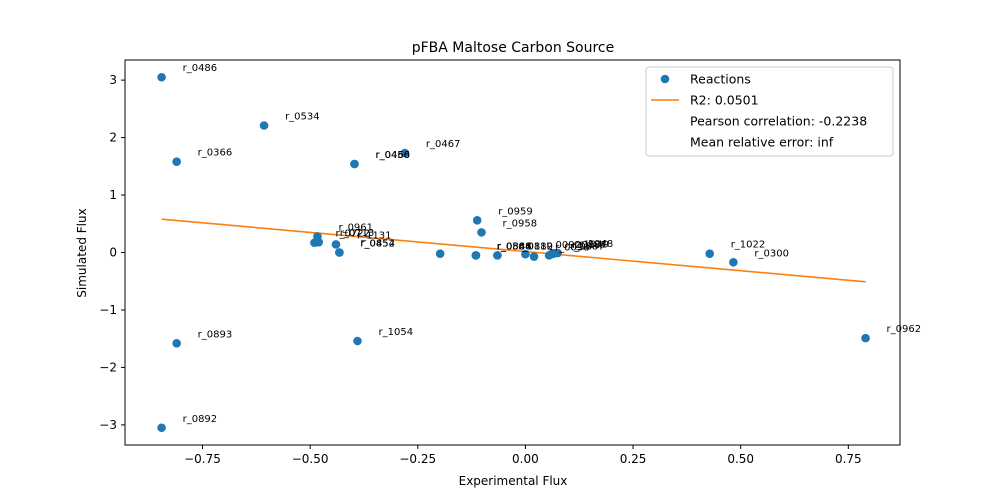 Image resolution: width=1000 pixels, height=500 pixels. Describe the element at coordinates (200, 68) in the screenshot. I see `point-label: r_0486` at that location.